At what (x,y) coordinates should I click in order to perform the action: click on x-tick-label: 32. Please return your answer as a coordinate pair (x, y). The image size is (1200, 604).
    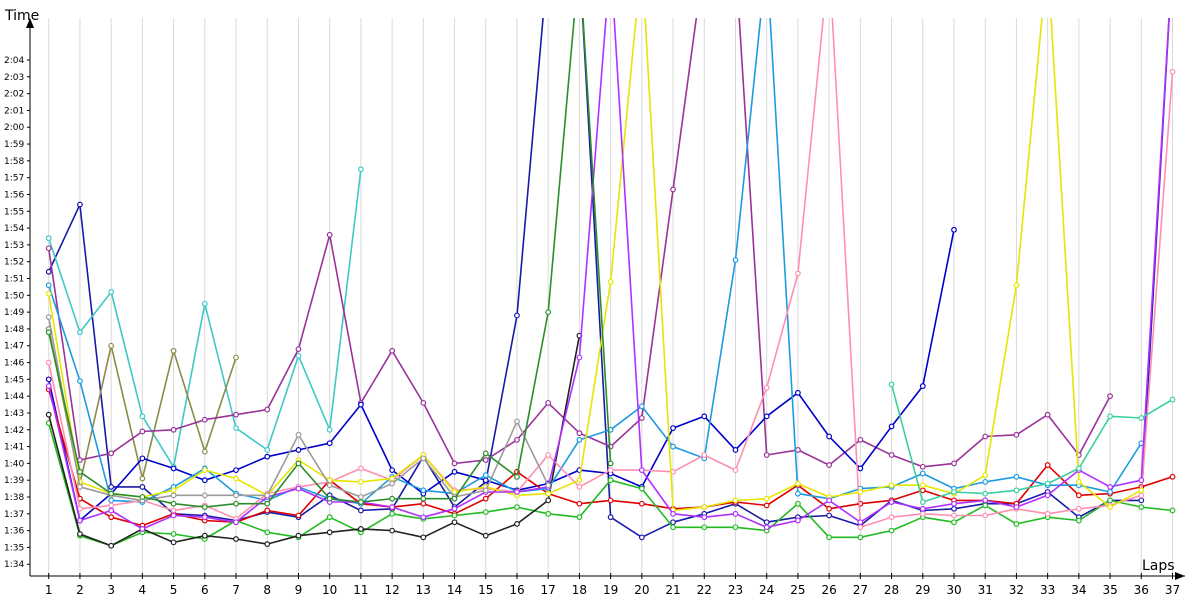
    Looking at the image, I should click on (1016, 590).